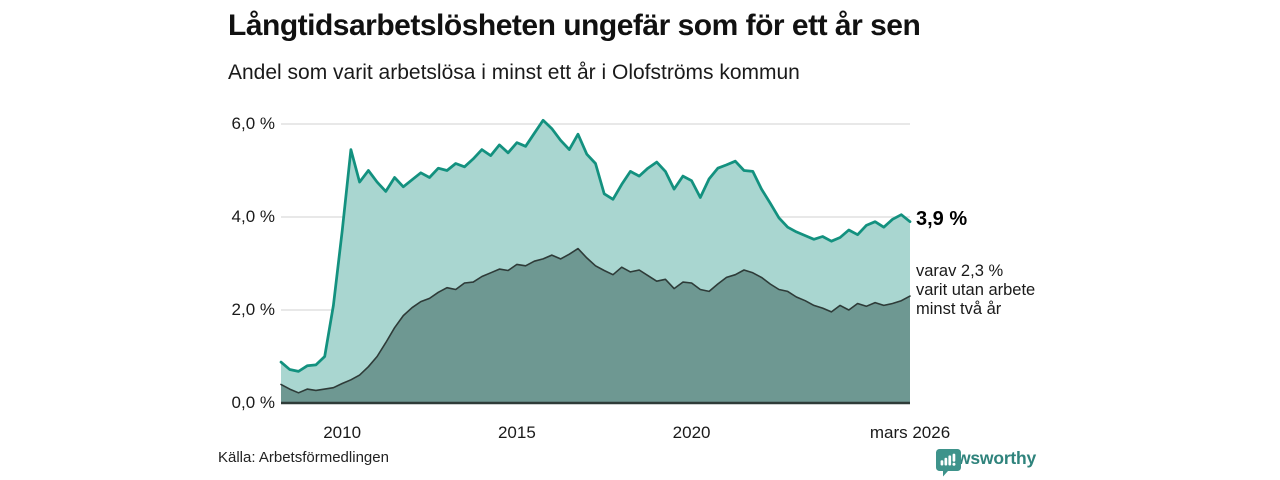  I want to click on source-note: Källa: Arbetsförmedlingen, so click(303, 457).